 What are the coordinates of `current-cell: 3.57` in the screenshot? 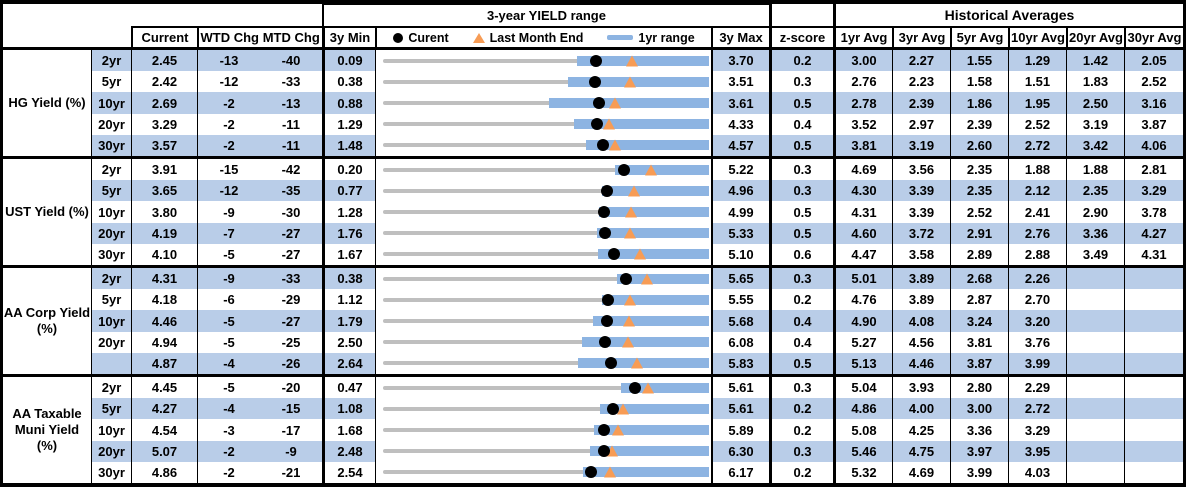 It's located at (164, 145).